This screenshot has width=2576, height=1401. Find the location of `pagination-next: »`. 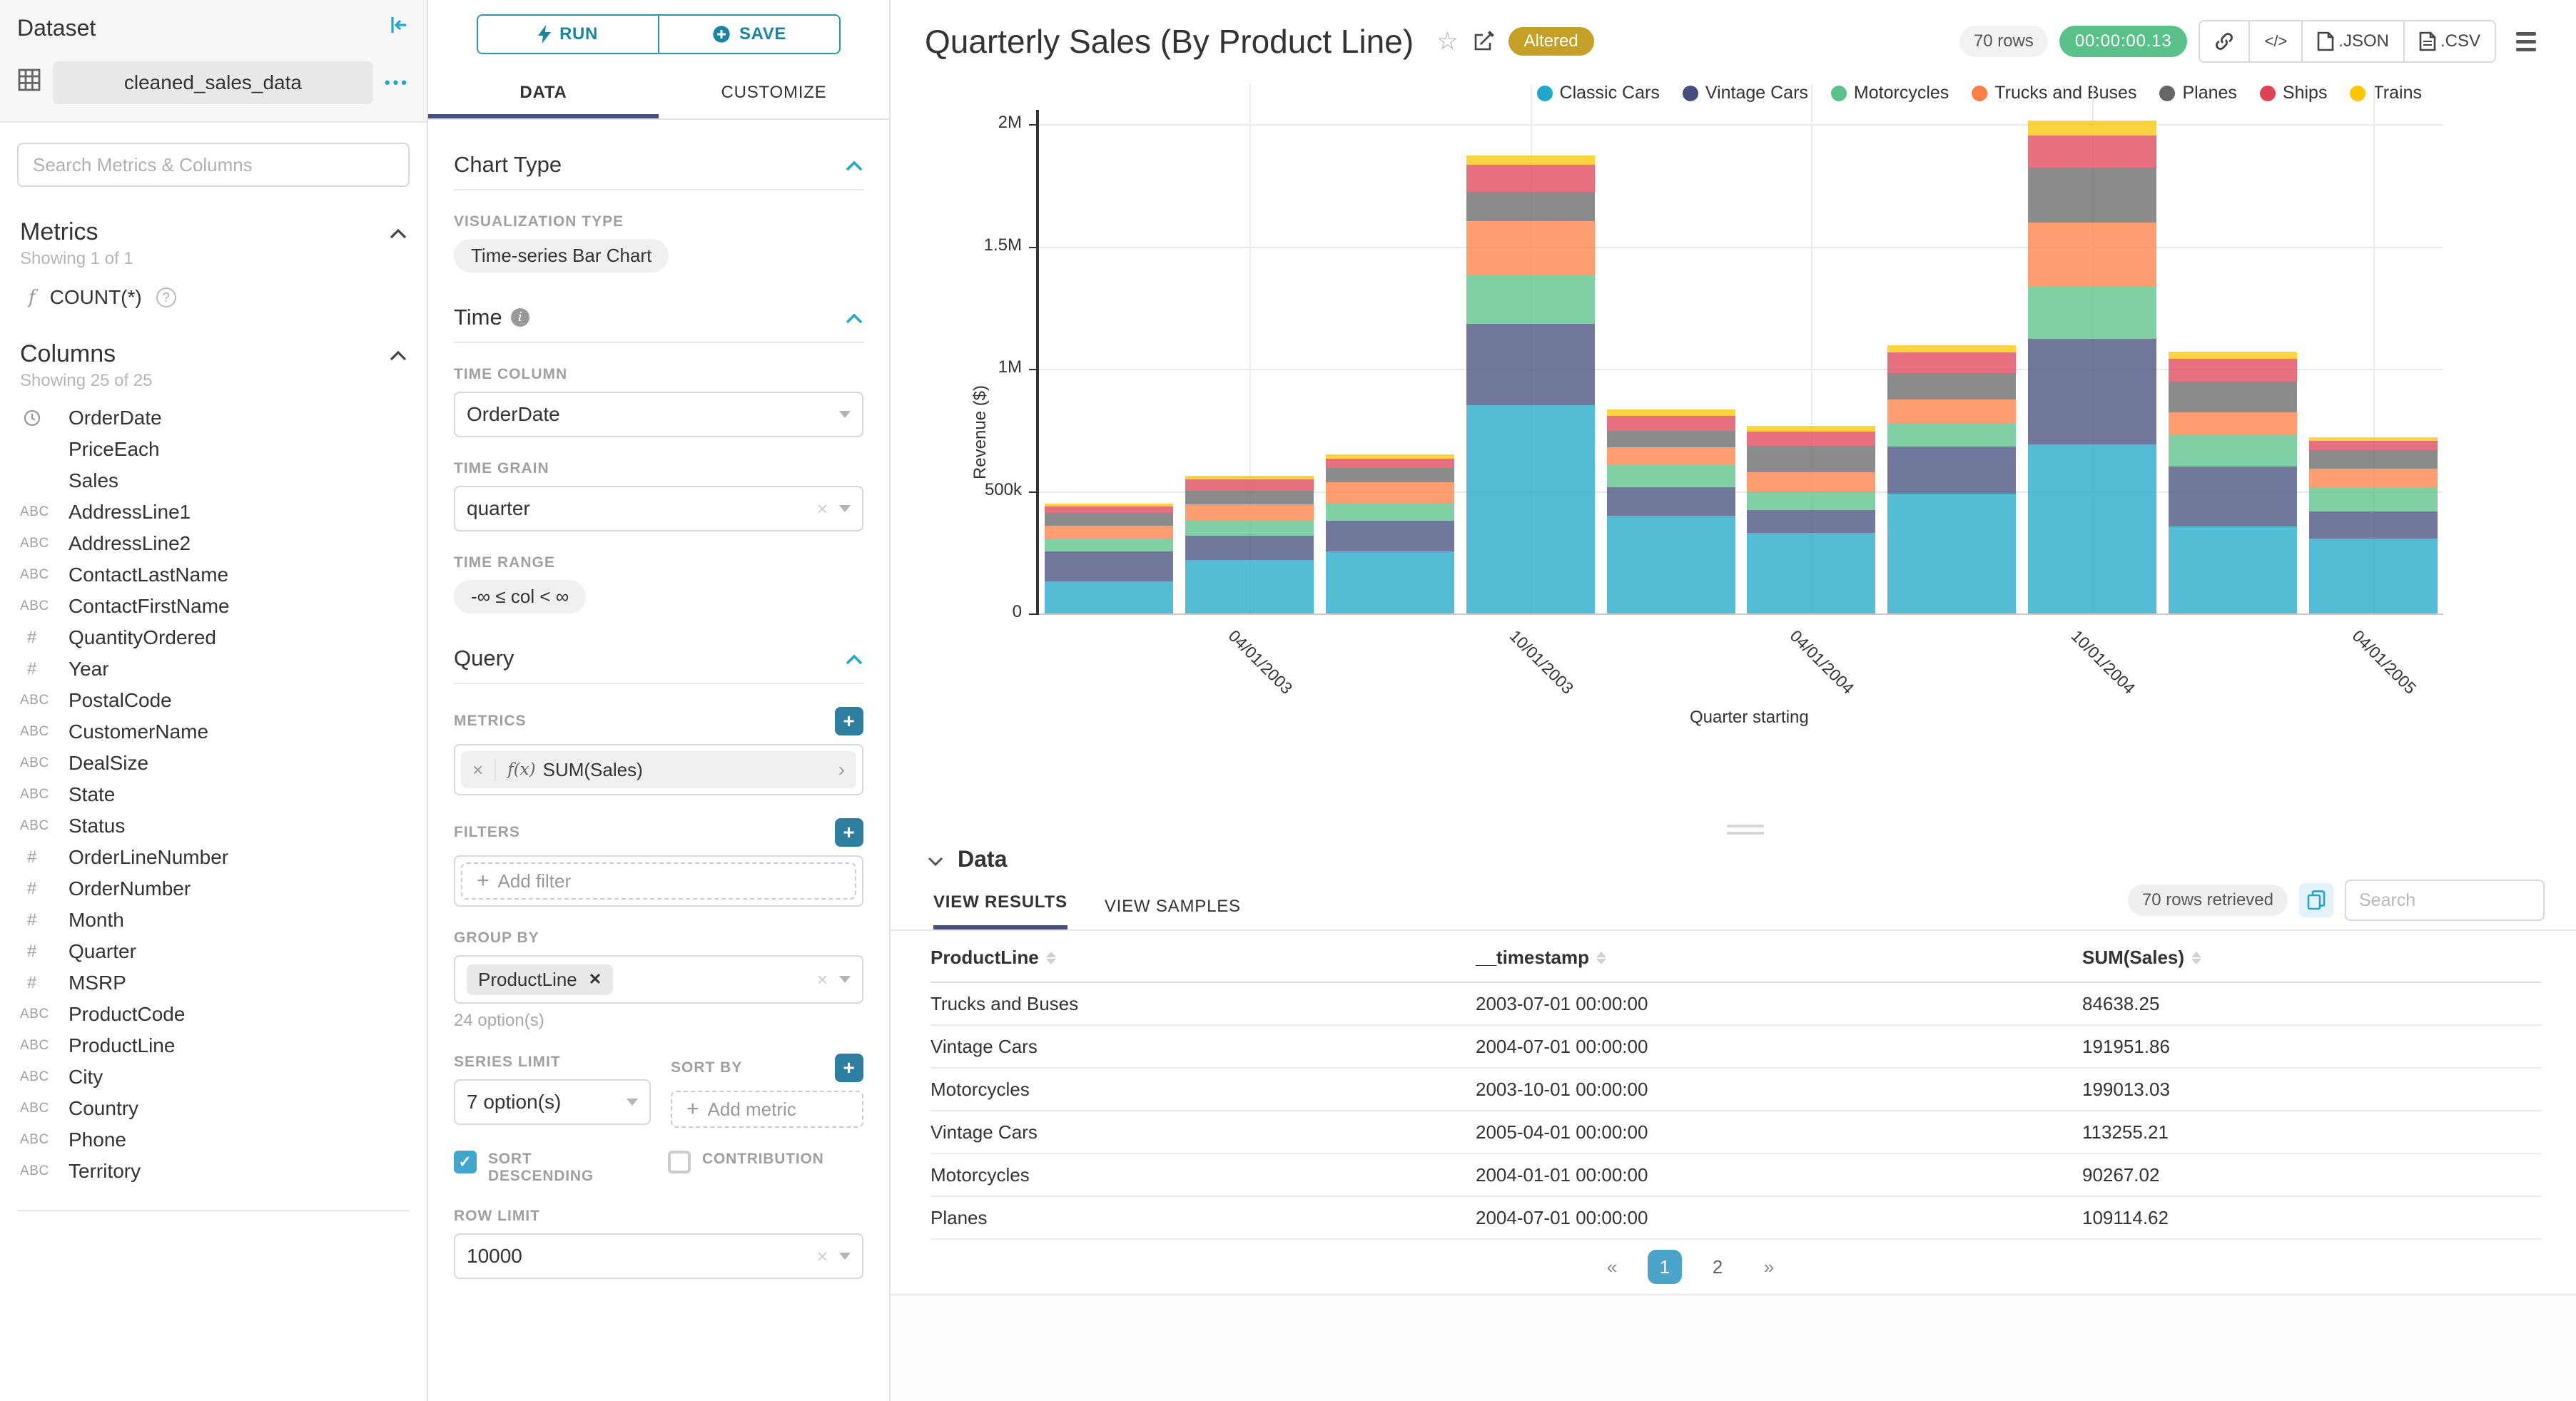

pagination-next: » is located at coordinates (1769, 1266).